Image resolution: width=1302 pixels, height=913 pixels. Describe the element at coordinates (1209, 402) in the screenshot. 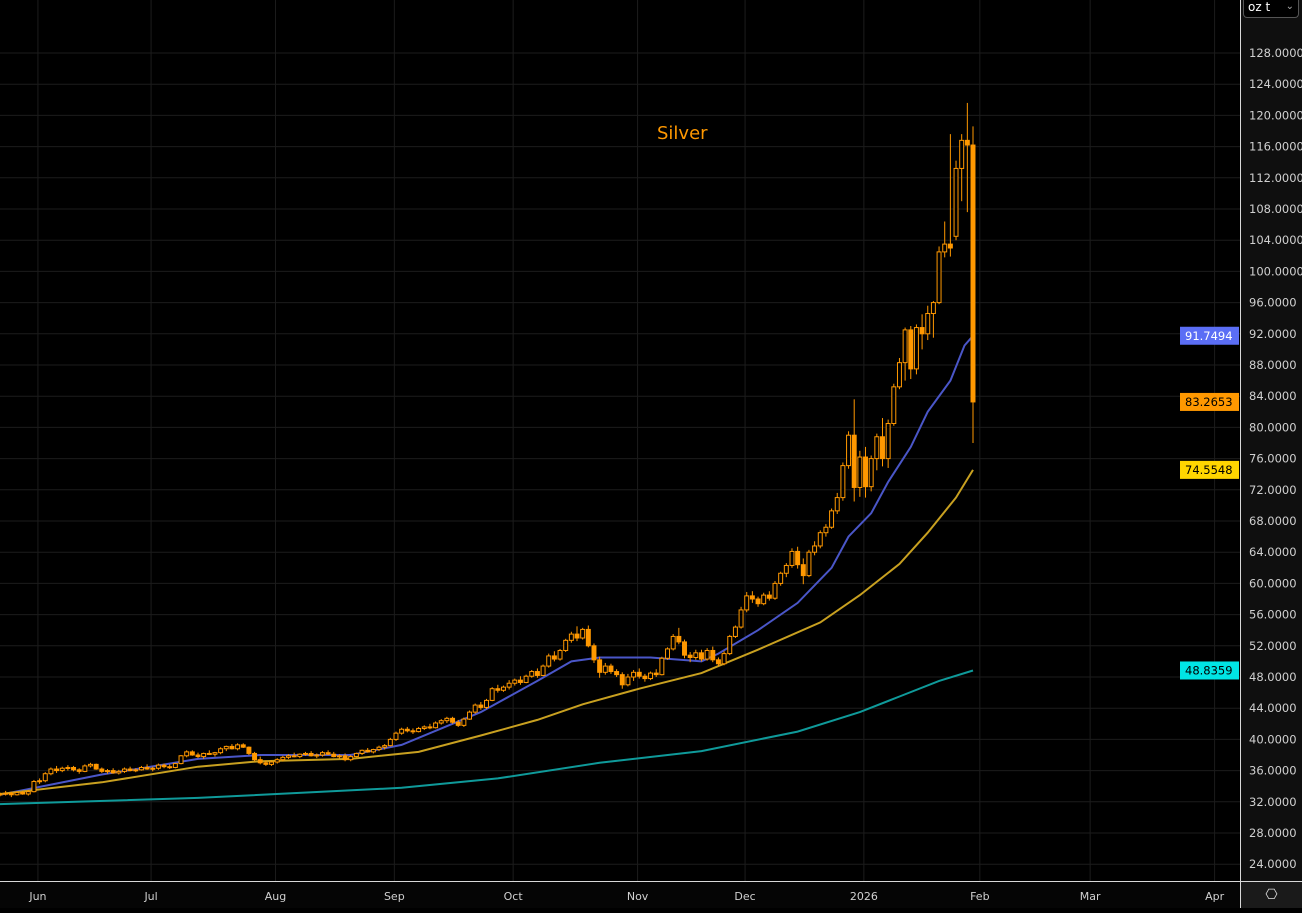

I see `last-price-tag-label: 83.2653` at that location.